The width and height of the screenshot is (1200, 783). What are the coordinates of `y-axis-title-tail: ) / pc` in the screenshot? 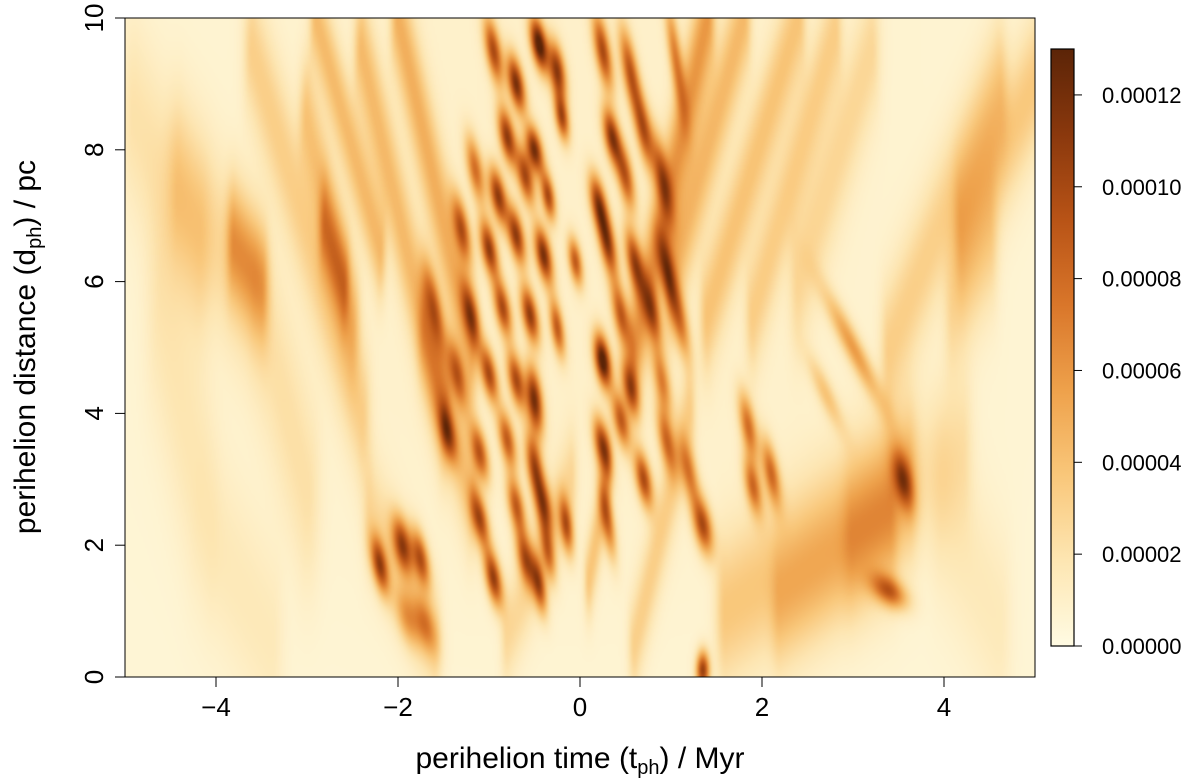 It's located at (25, 193).